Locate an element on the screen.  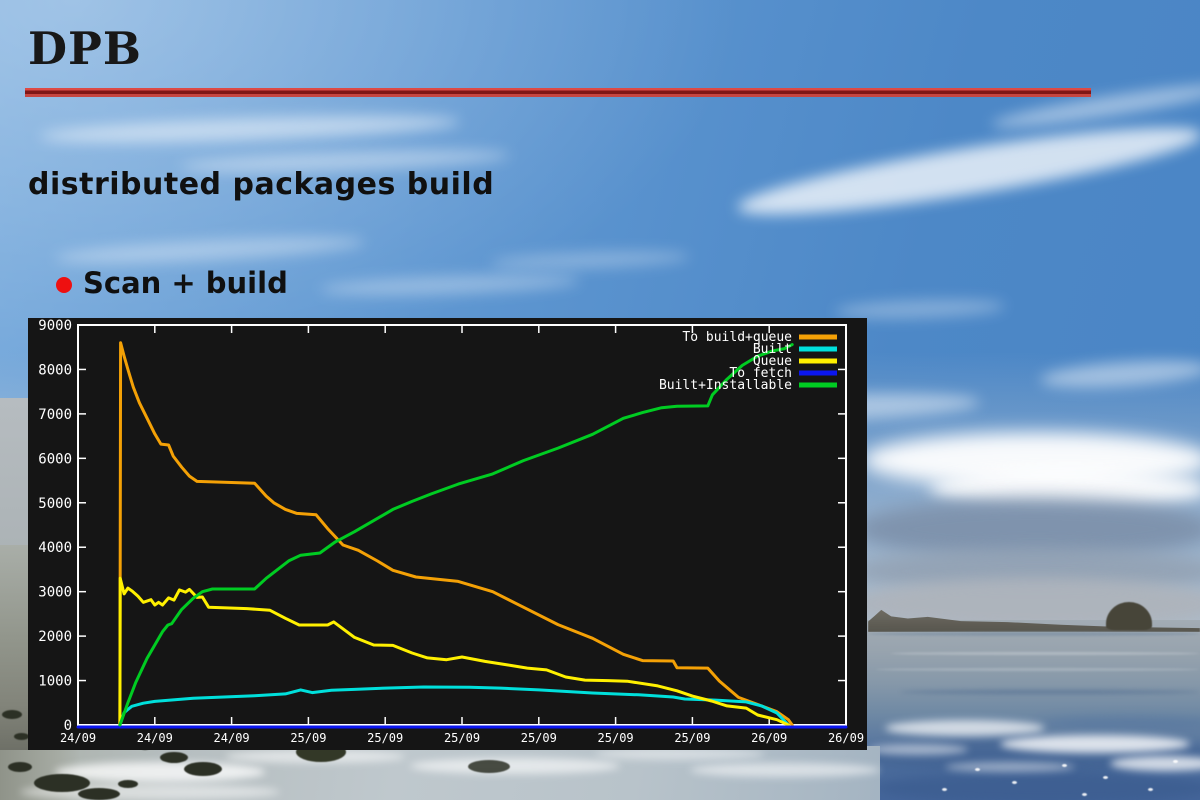
y-tick-label: 1000 is located at coordinates (55, 682).